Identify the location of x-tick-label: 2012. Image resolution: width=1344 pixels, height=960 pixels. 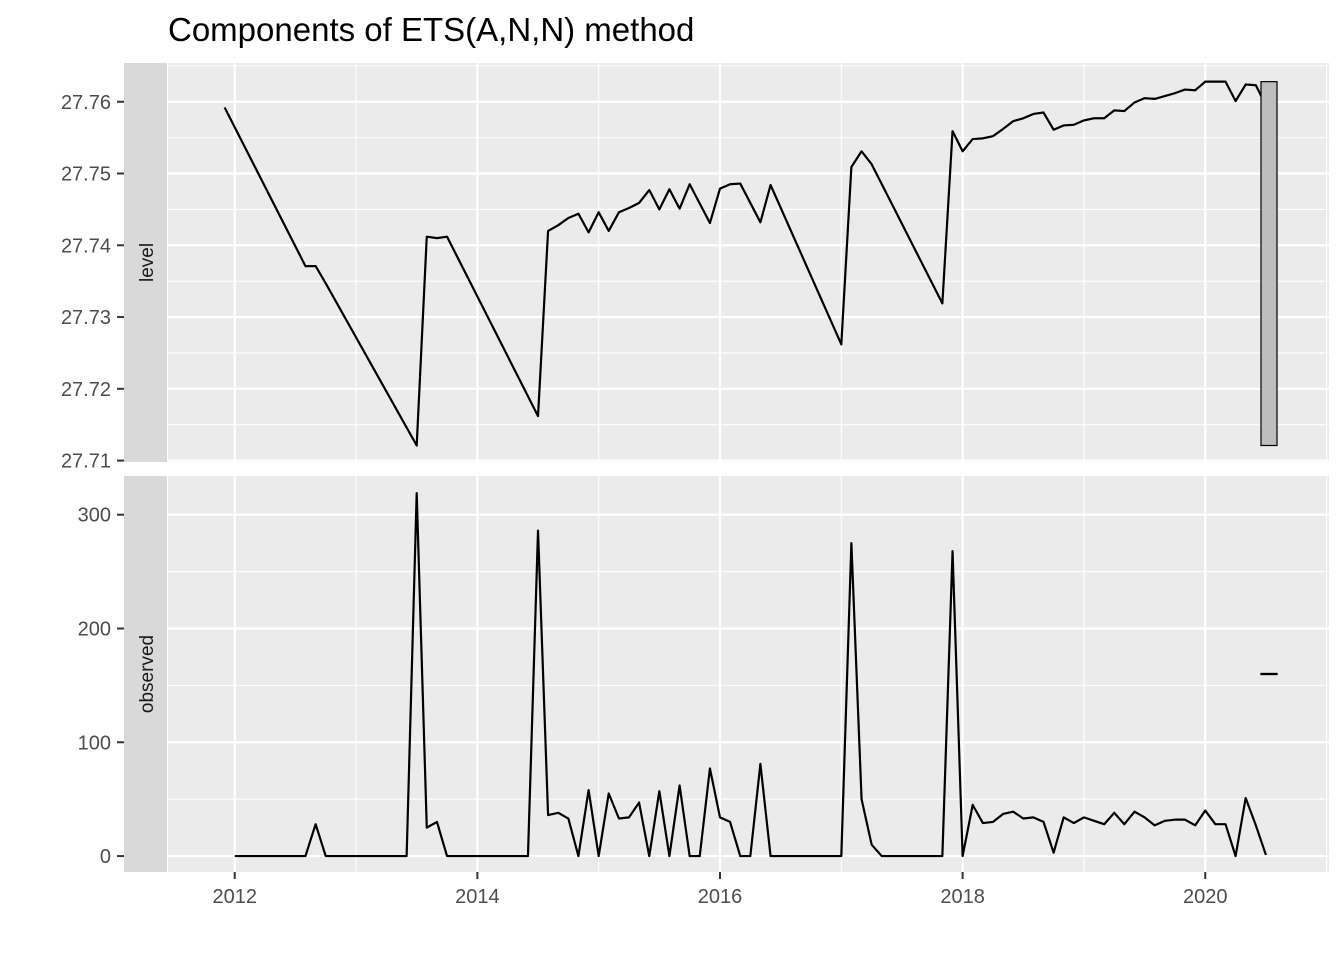
(234, 897).